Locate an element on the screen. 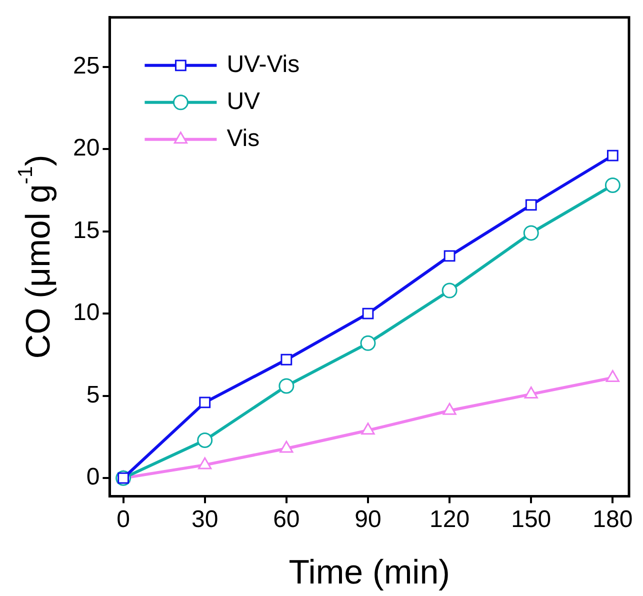  legend-label: UV-Vis is located at coordinates (263, 64).